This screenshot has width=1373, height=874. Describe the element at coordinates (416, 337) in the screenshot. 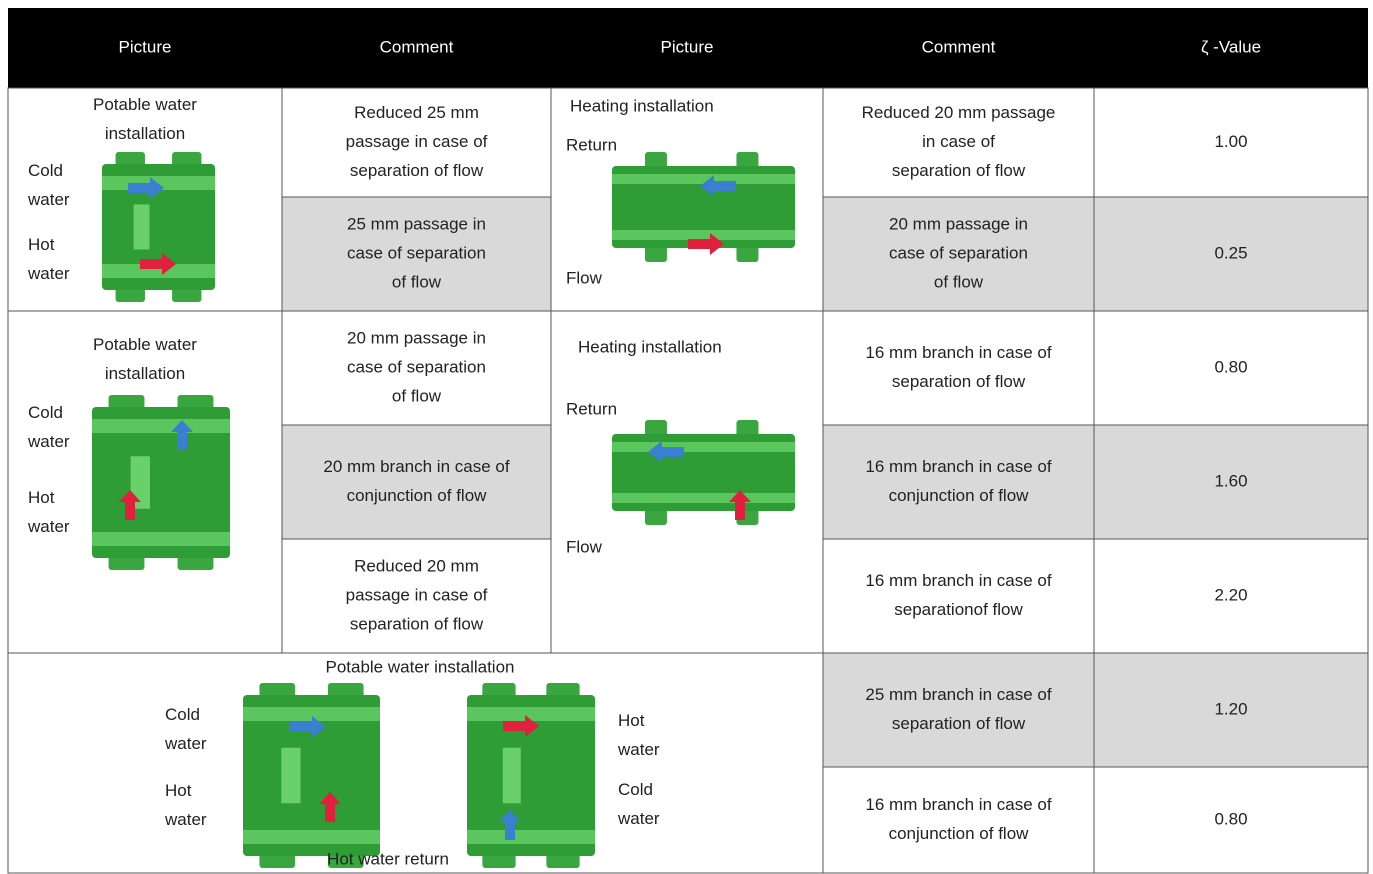

I see `cell-text: 20 mm passage in` at that location.